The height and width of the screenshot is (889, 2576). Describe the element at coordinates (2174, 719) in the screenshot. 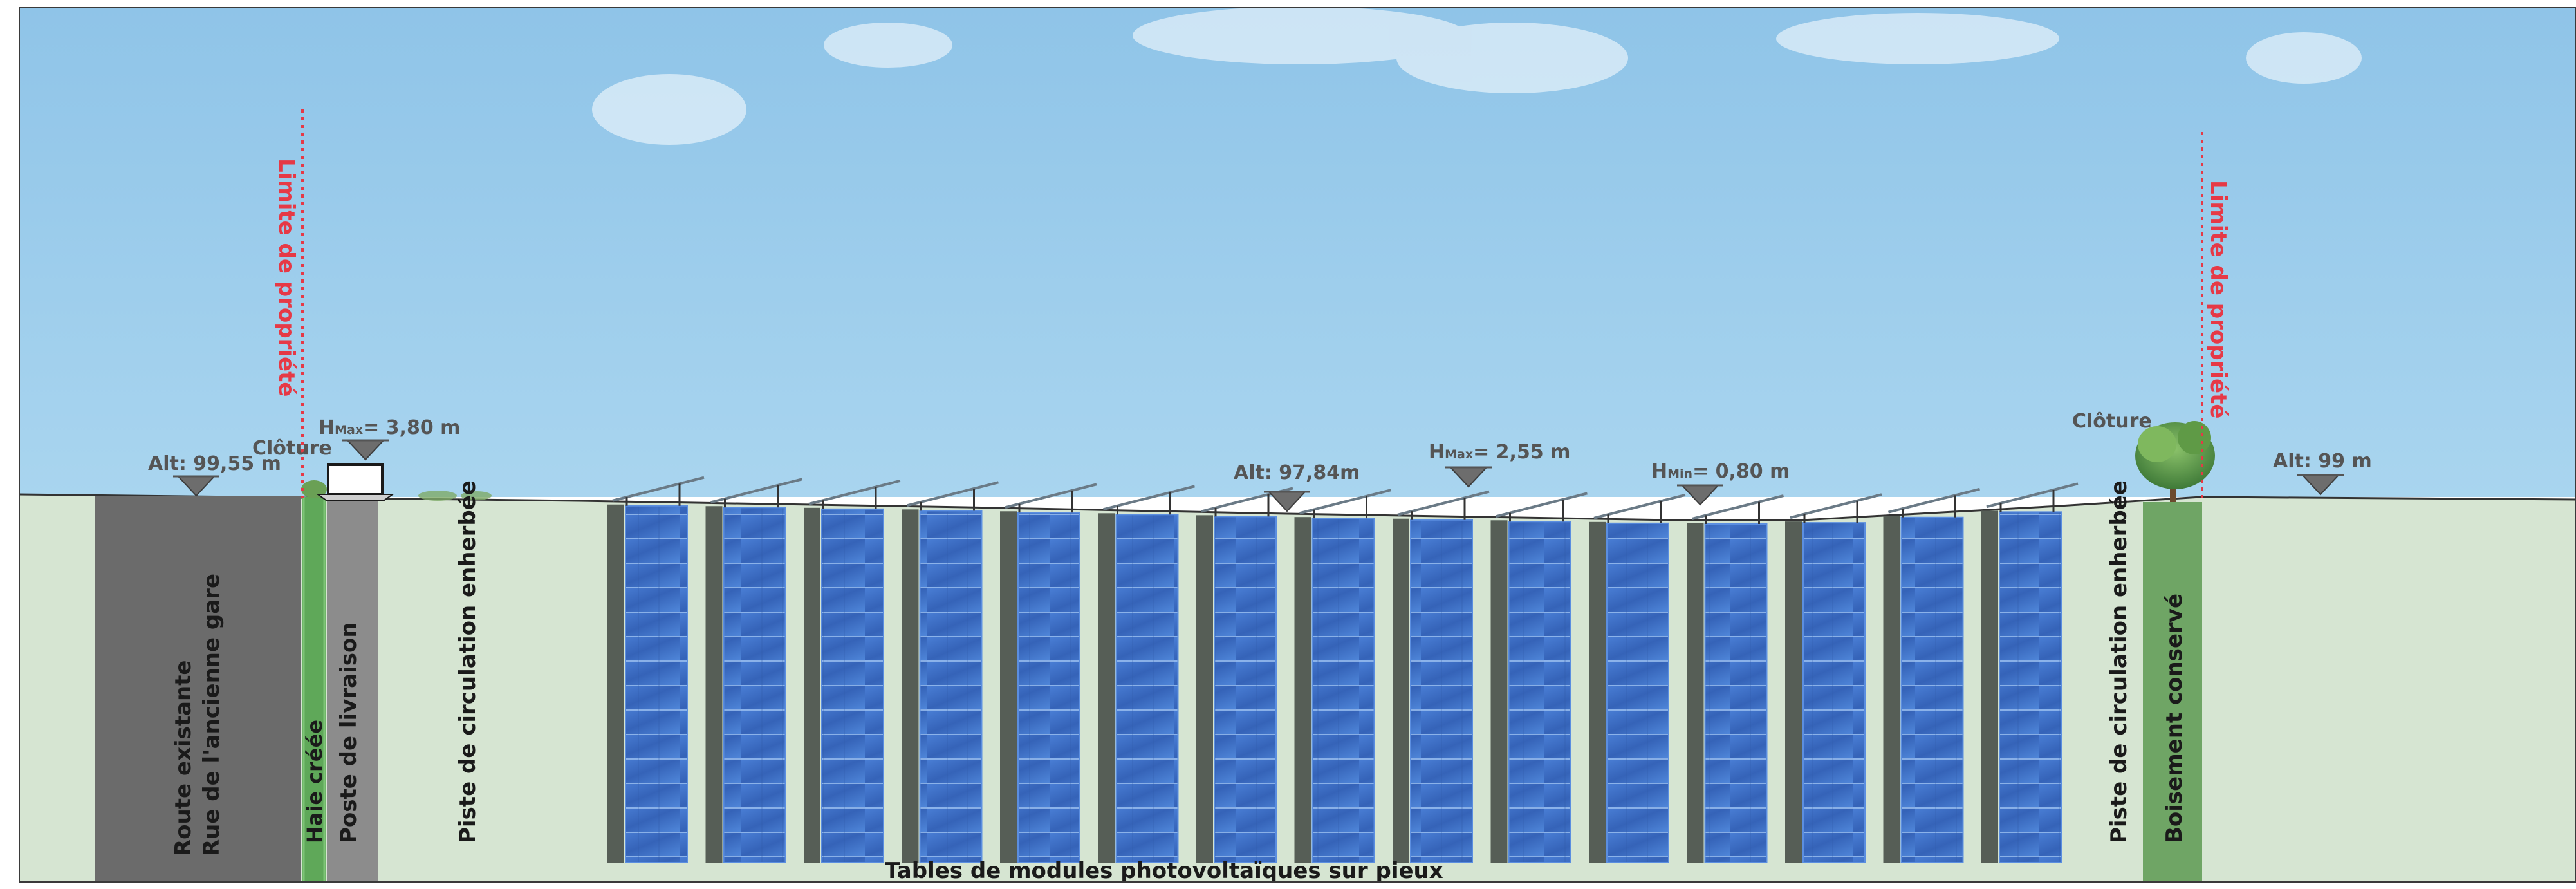

I see `forest-label: Boisement conservé` at that location.